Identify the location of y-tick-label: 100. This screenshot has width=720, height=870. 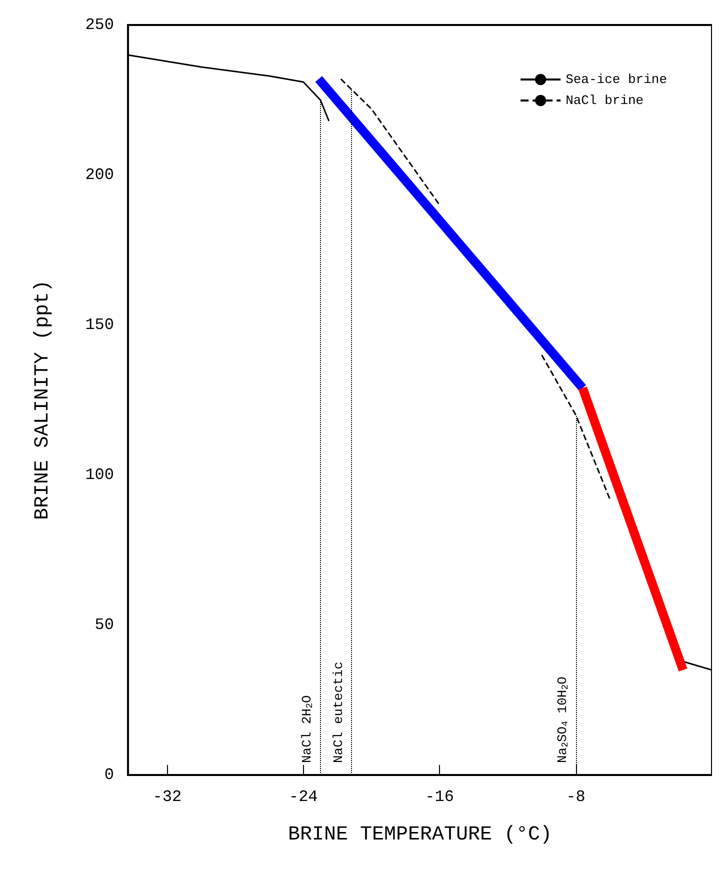
(99, 475).